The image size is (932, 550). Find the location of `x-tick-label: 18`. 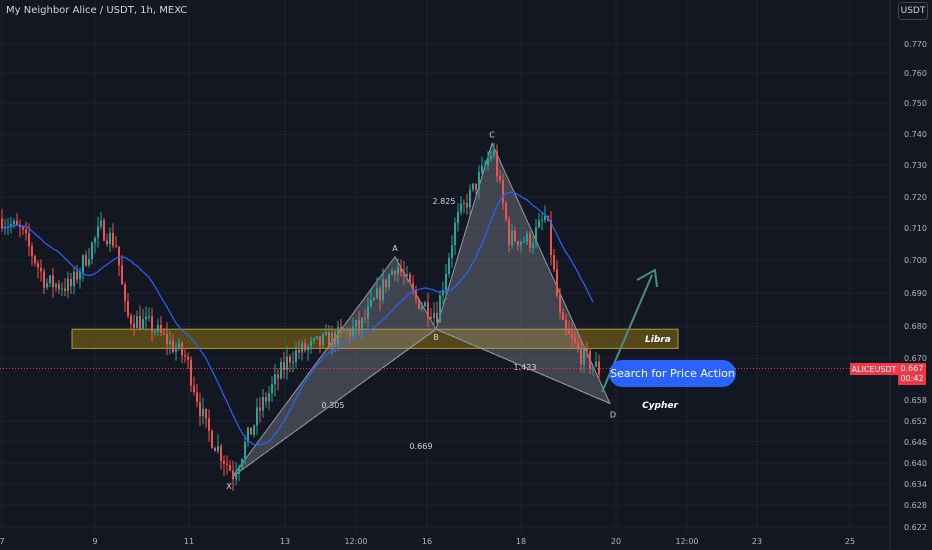

x-tick-label: 18 is located at coordinates (521, 541).